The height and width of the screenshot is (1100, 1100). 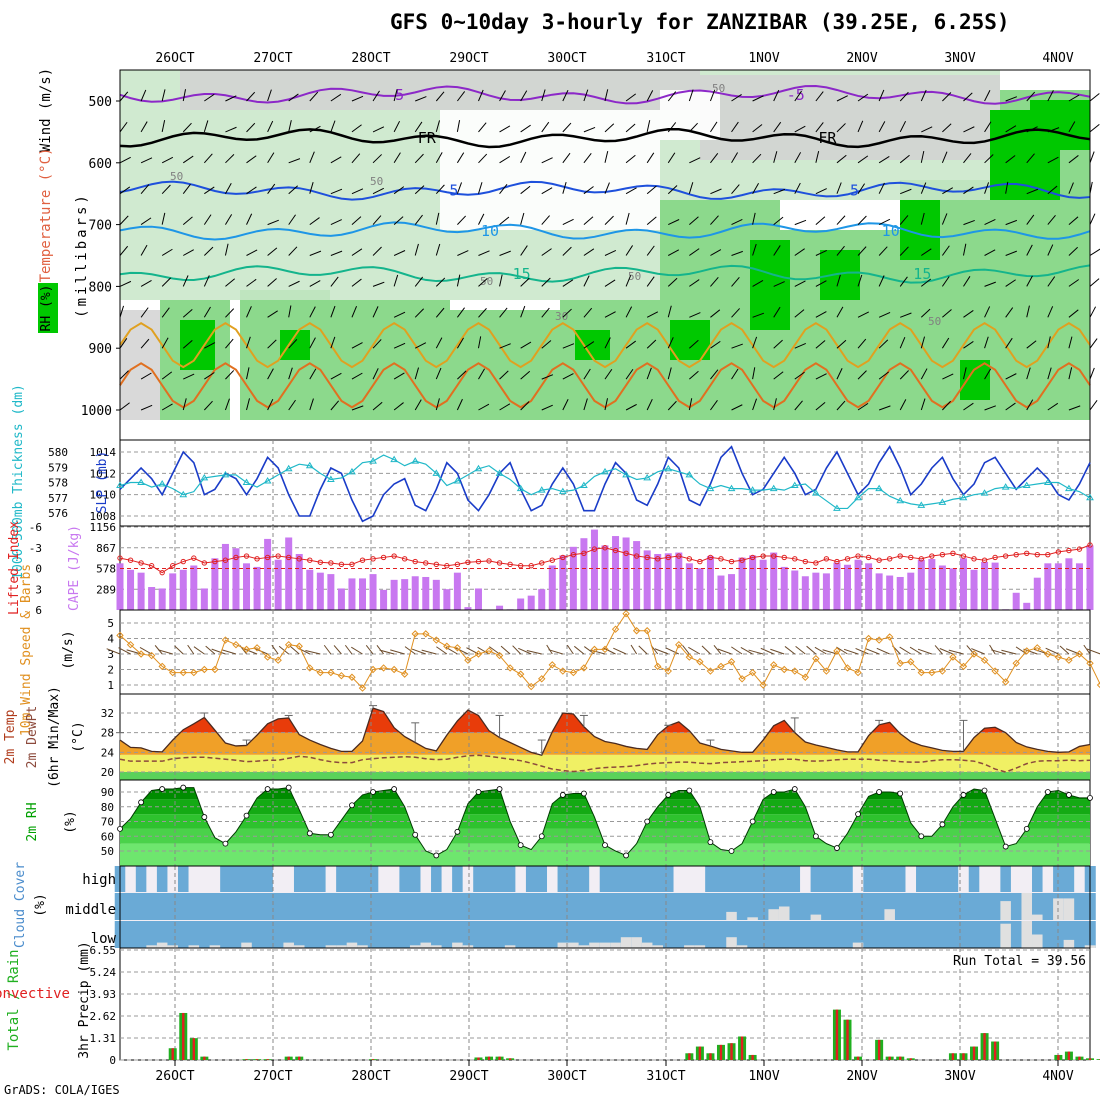 What do you see at coordinates (103, 994) in the screenshot?
I see `precip-tick-label: 3.93` at bounding box center [103, 994].